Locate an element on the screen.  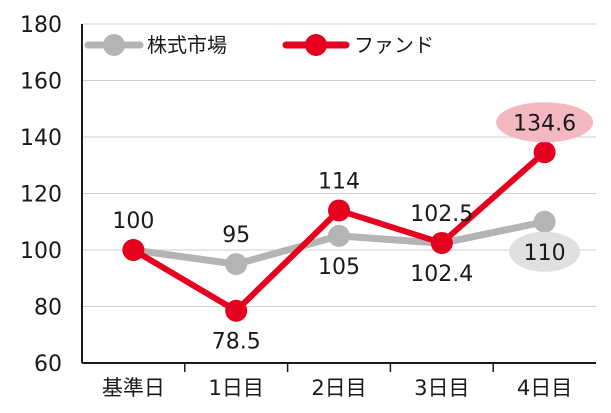
y-tick-label: 100 is located at coordinates (41, 251).